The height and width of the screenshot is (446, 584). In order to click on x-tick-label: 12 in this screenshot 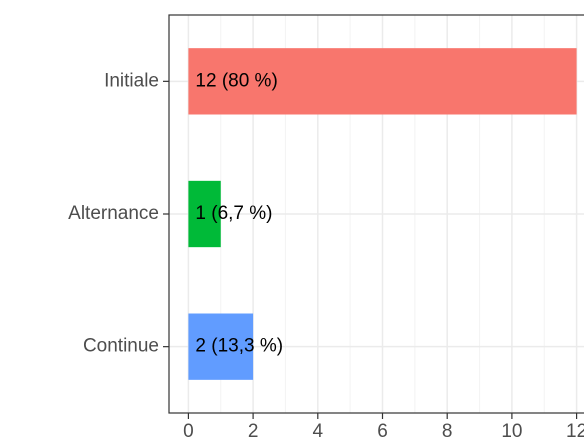, I will do `click(575, 431)`.